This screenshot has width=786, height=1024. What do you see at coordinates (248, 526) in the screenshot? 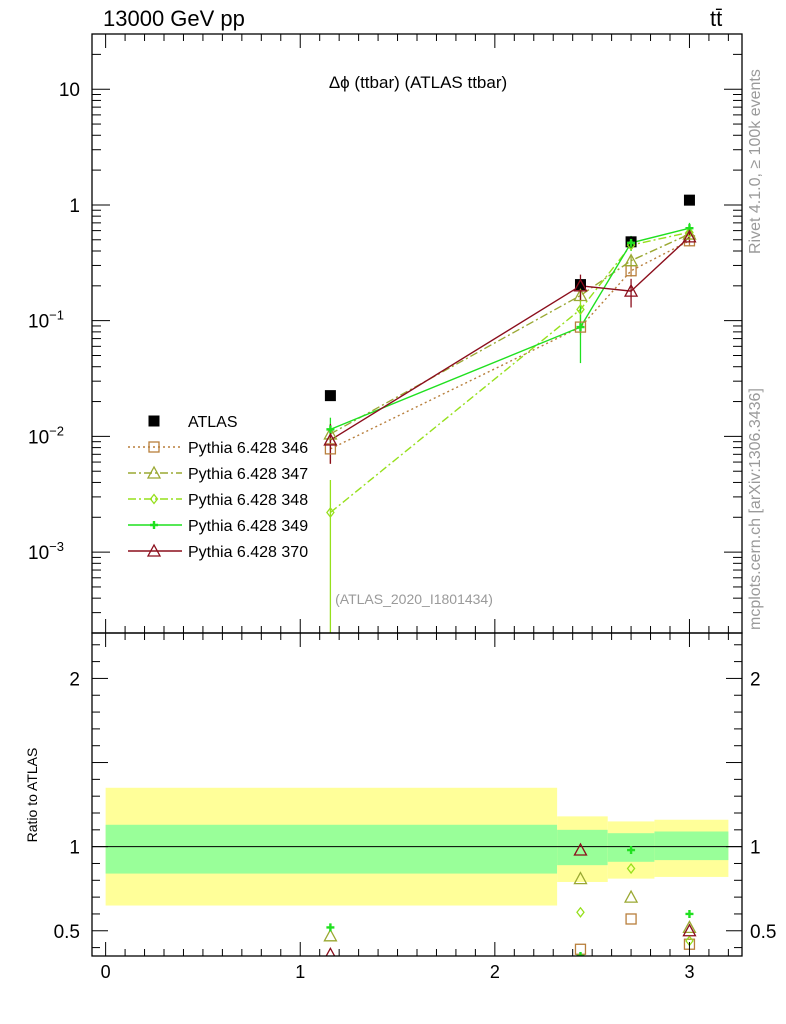
I see `legend-label-4: Pythia 6.428 349` at bounding box center [248, 526].